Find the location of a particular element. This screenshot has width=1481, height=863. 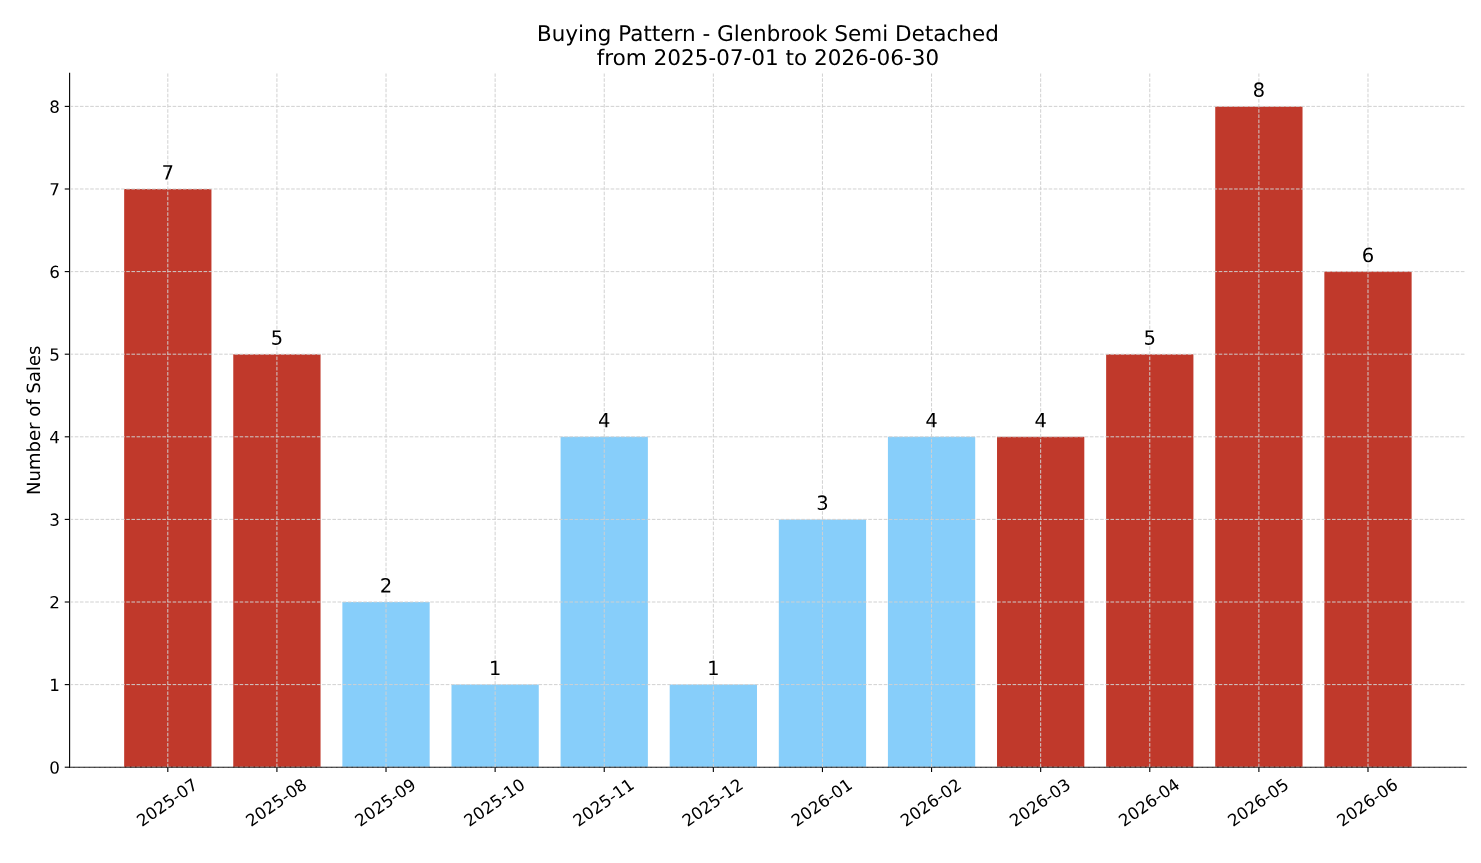

y-tick-label: 7 is located at coordinates (54, 189).